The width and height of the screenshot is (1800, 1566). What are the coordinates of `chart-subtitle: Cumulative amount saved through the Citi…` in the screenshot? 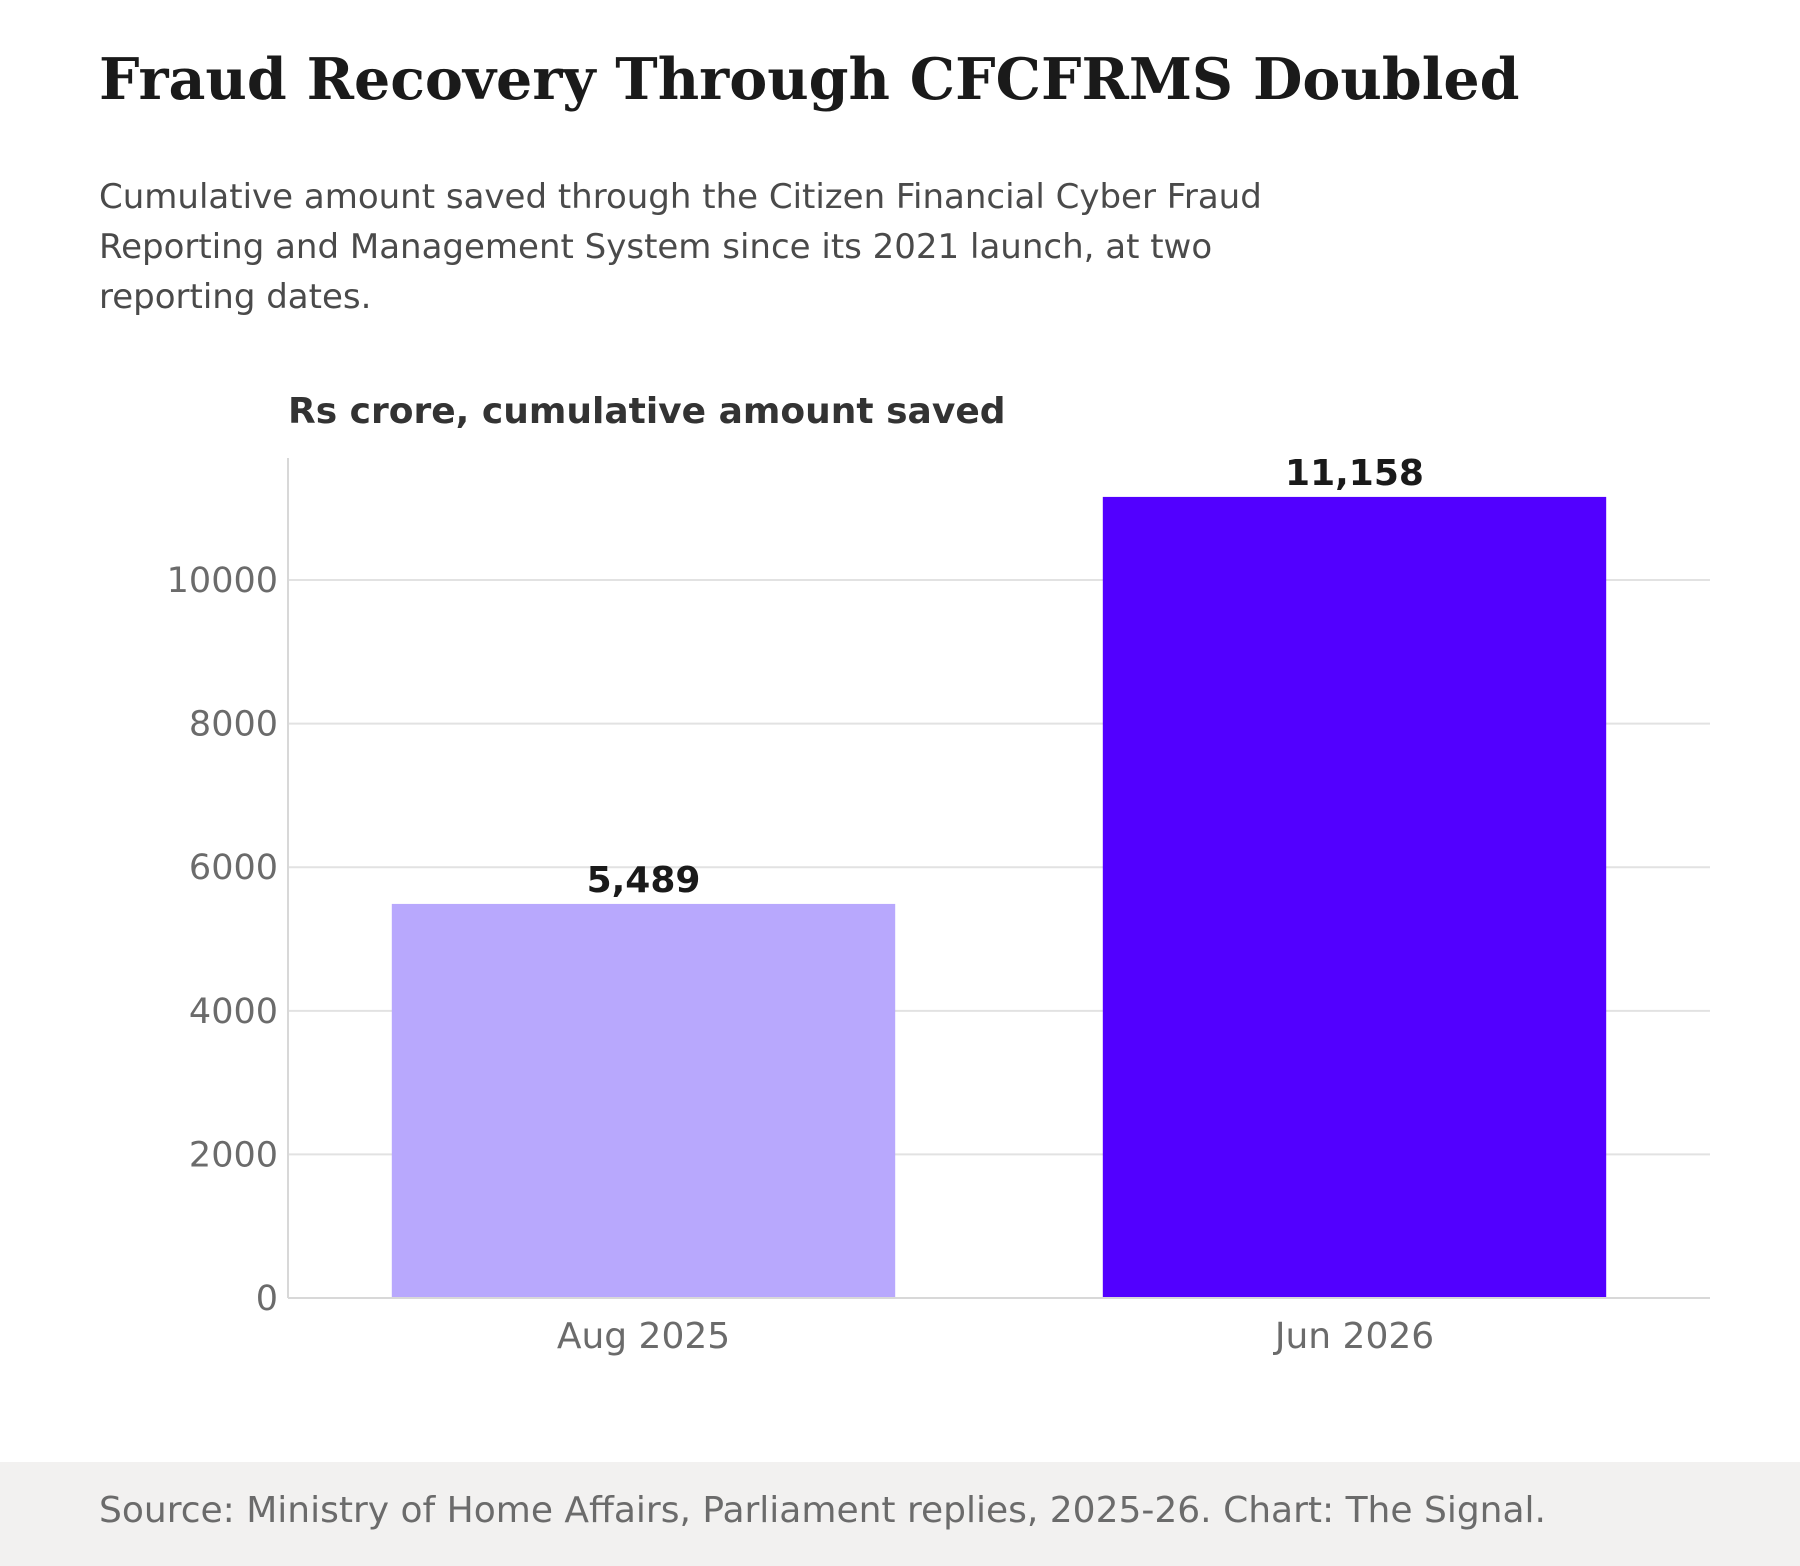 It's located at (680, 247).